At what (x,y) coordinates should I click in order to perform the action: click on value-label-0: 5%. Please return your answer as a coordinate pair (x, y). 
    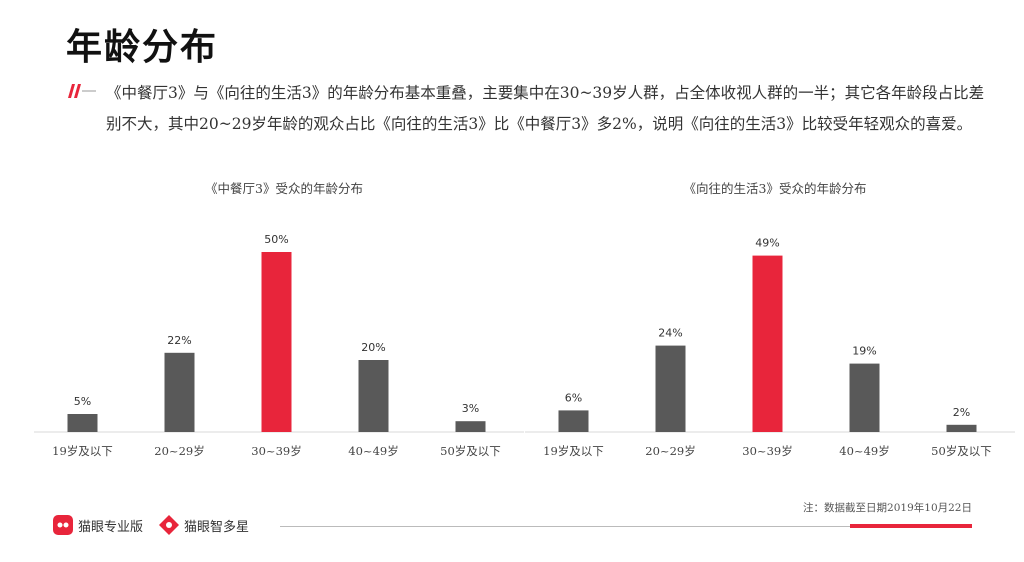
    Looking at the image, I should click on (82, 401).